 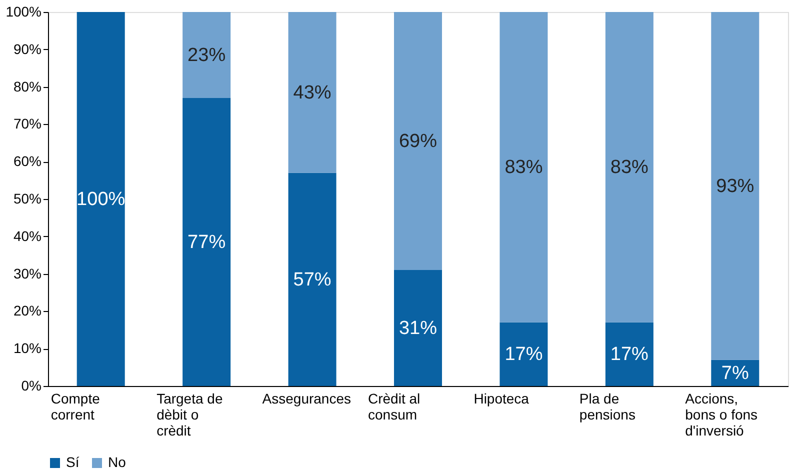 I want to click on legend-label: No, so click(x=117, y=462).